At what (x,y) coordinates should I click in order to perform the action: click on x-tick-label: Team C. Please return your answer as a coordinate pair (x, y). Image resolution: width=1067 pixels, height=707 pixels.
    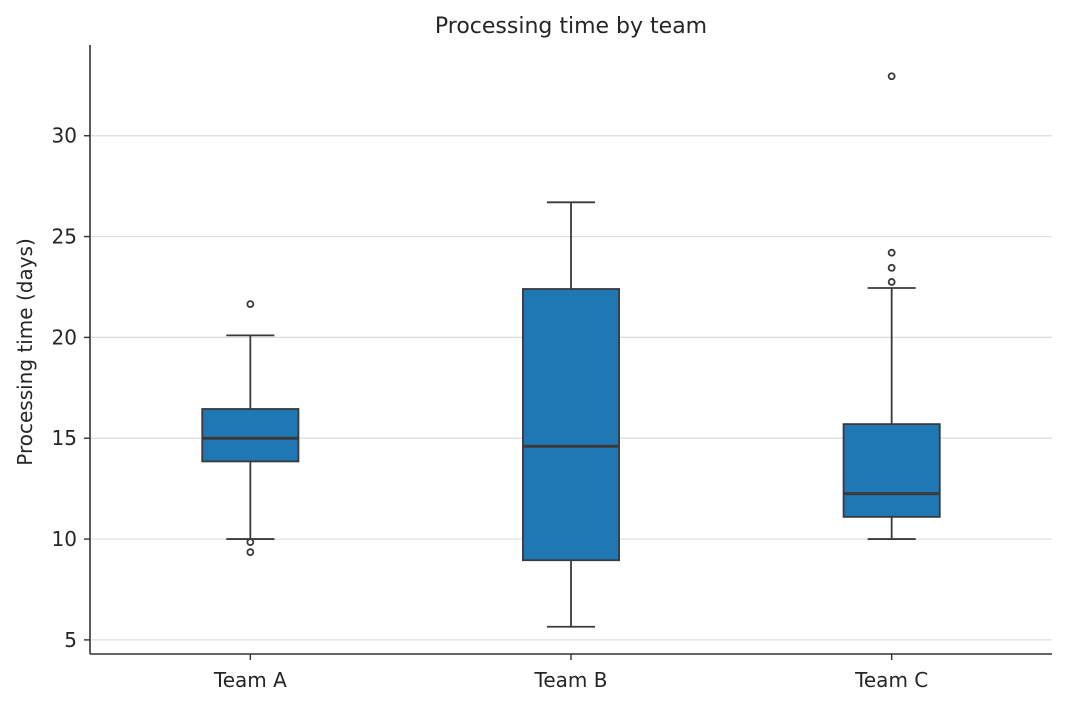
    Looking at the image, I should click on (891, 680).